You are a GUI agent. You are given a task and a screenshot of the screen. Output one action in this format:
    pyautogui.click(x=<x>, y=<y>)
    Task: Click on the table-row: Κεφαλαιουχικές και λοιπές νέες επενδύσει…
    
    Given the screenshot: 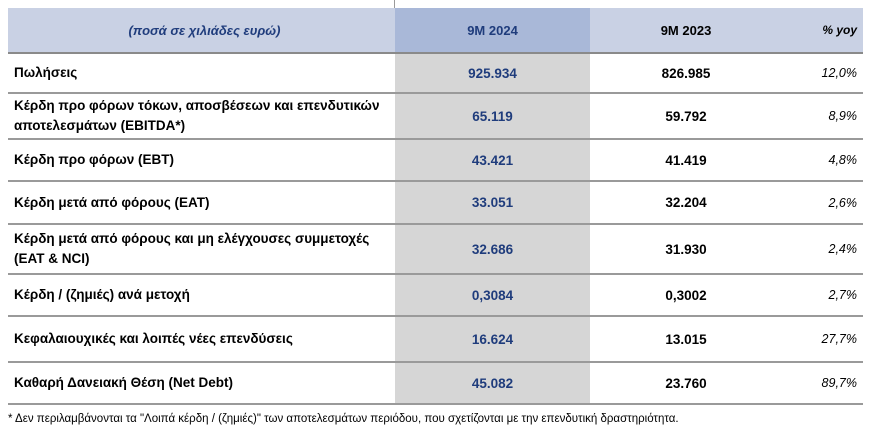 What is the action you would take?
    pyautogui.click(x=435, y=340)
    